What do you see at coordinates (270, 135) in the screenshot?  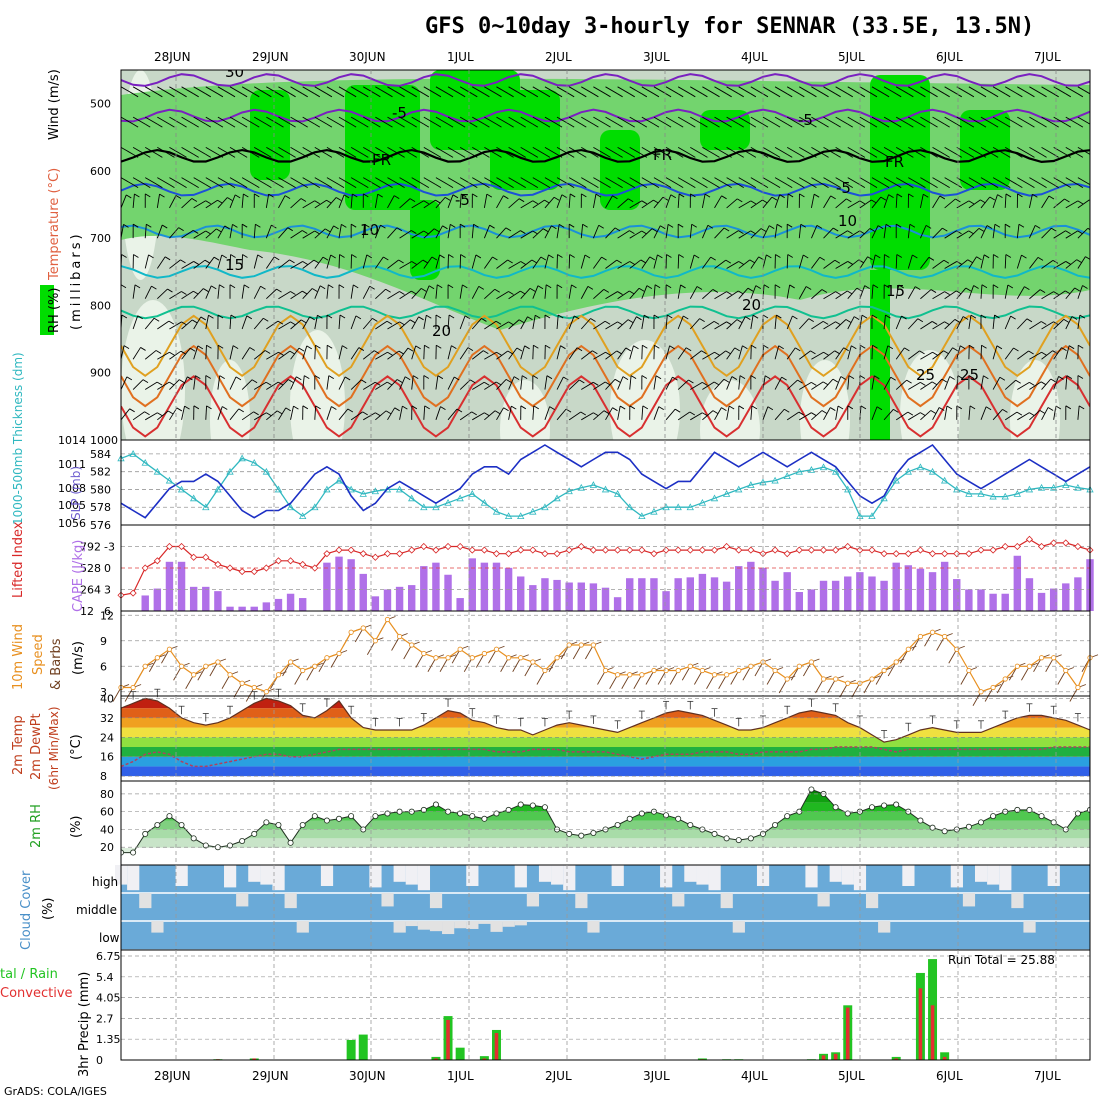 I see `rh-core` at bounding box center [270, 135].